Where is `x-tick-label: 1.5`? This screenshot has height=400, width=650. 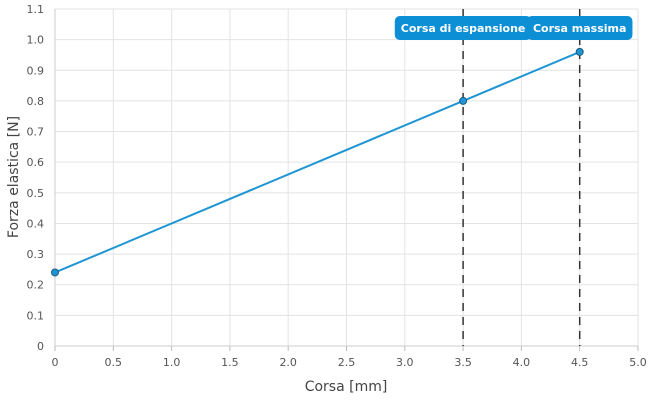
x-tick-label: 1.5 is located at coordinates (230, 362).